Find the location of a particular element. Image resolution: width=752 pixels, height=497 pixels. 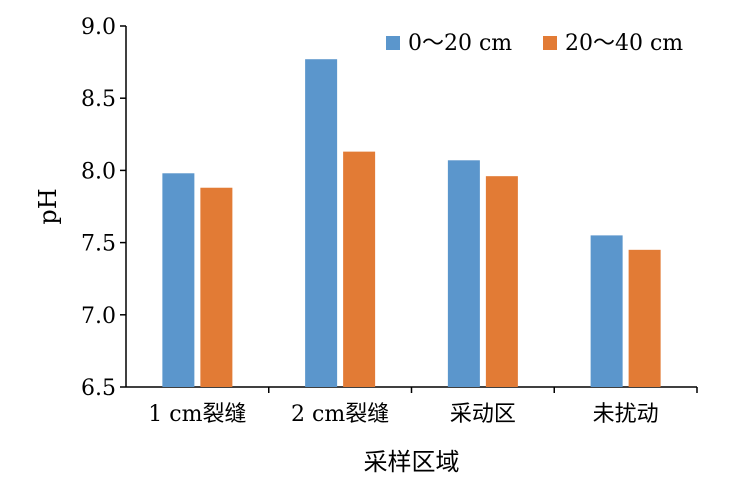

y-tick-label: 7.5 is located at coordinates (98, 244).